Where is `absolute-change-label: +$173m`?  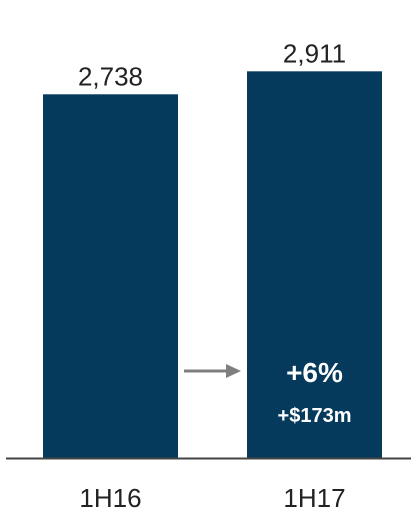
absolute-change-label: +$173m is located at coordinates (315, 416).